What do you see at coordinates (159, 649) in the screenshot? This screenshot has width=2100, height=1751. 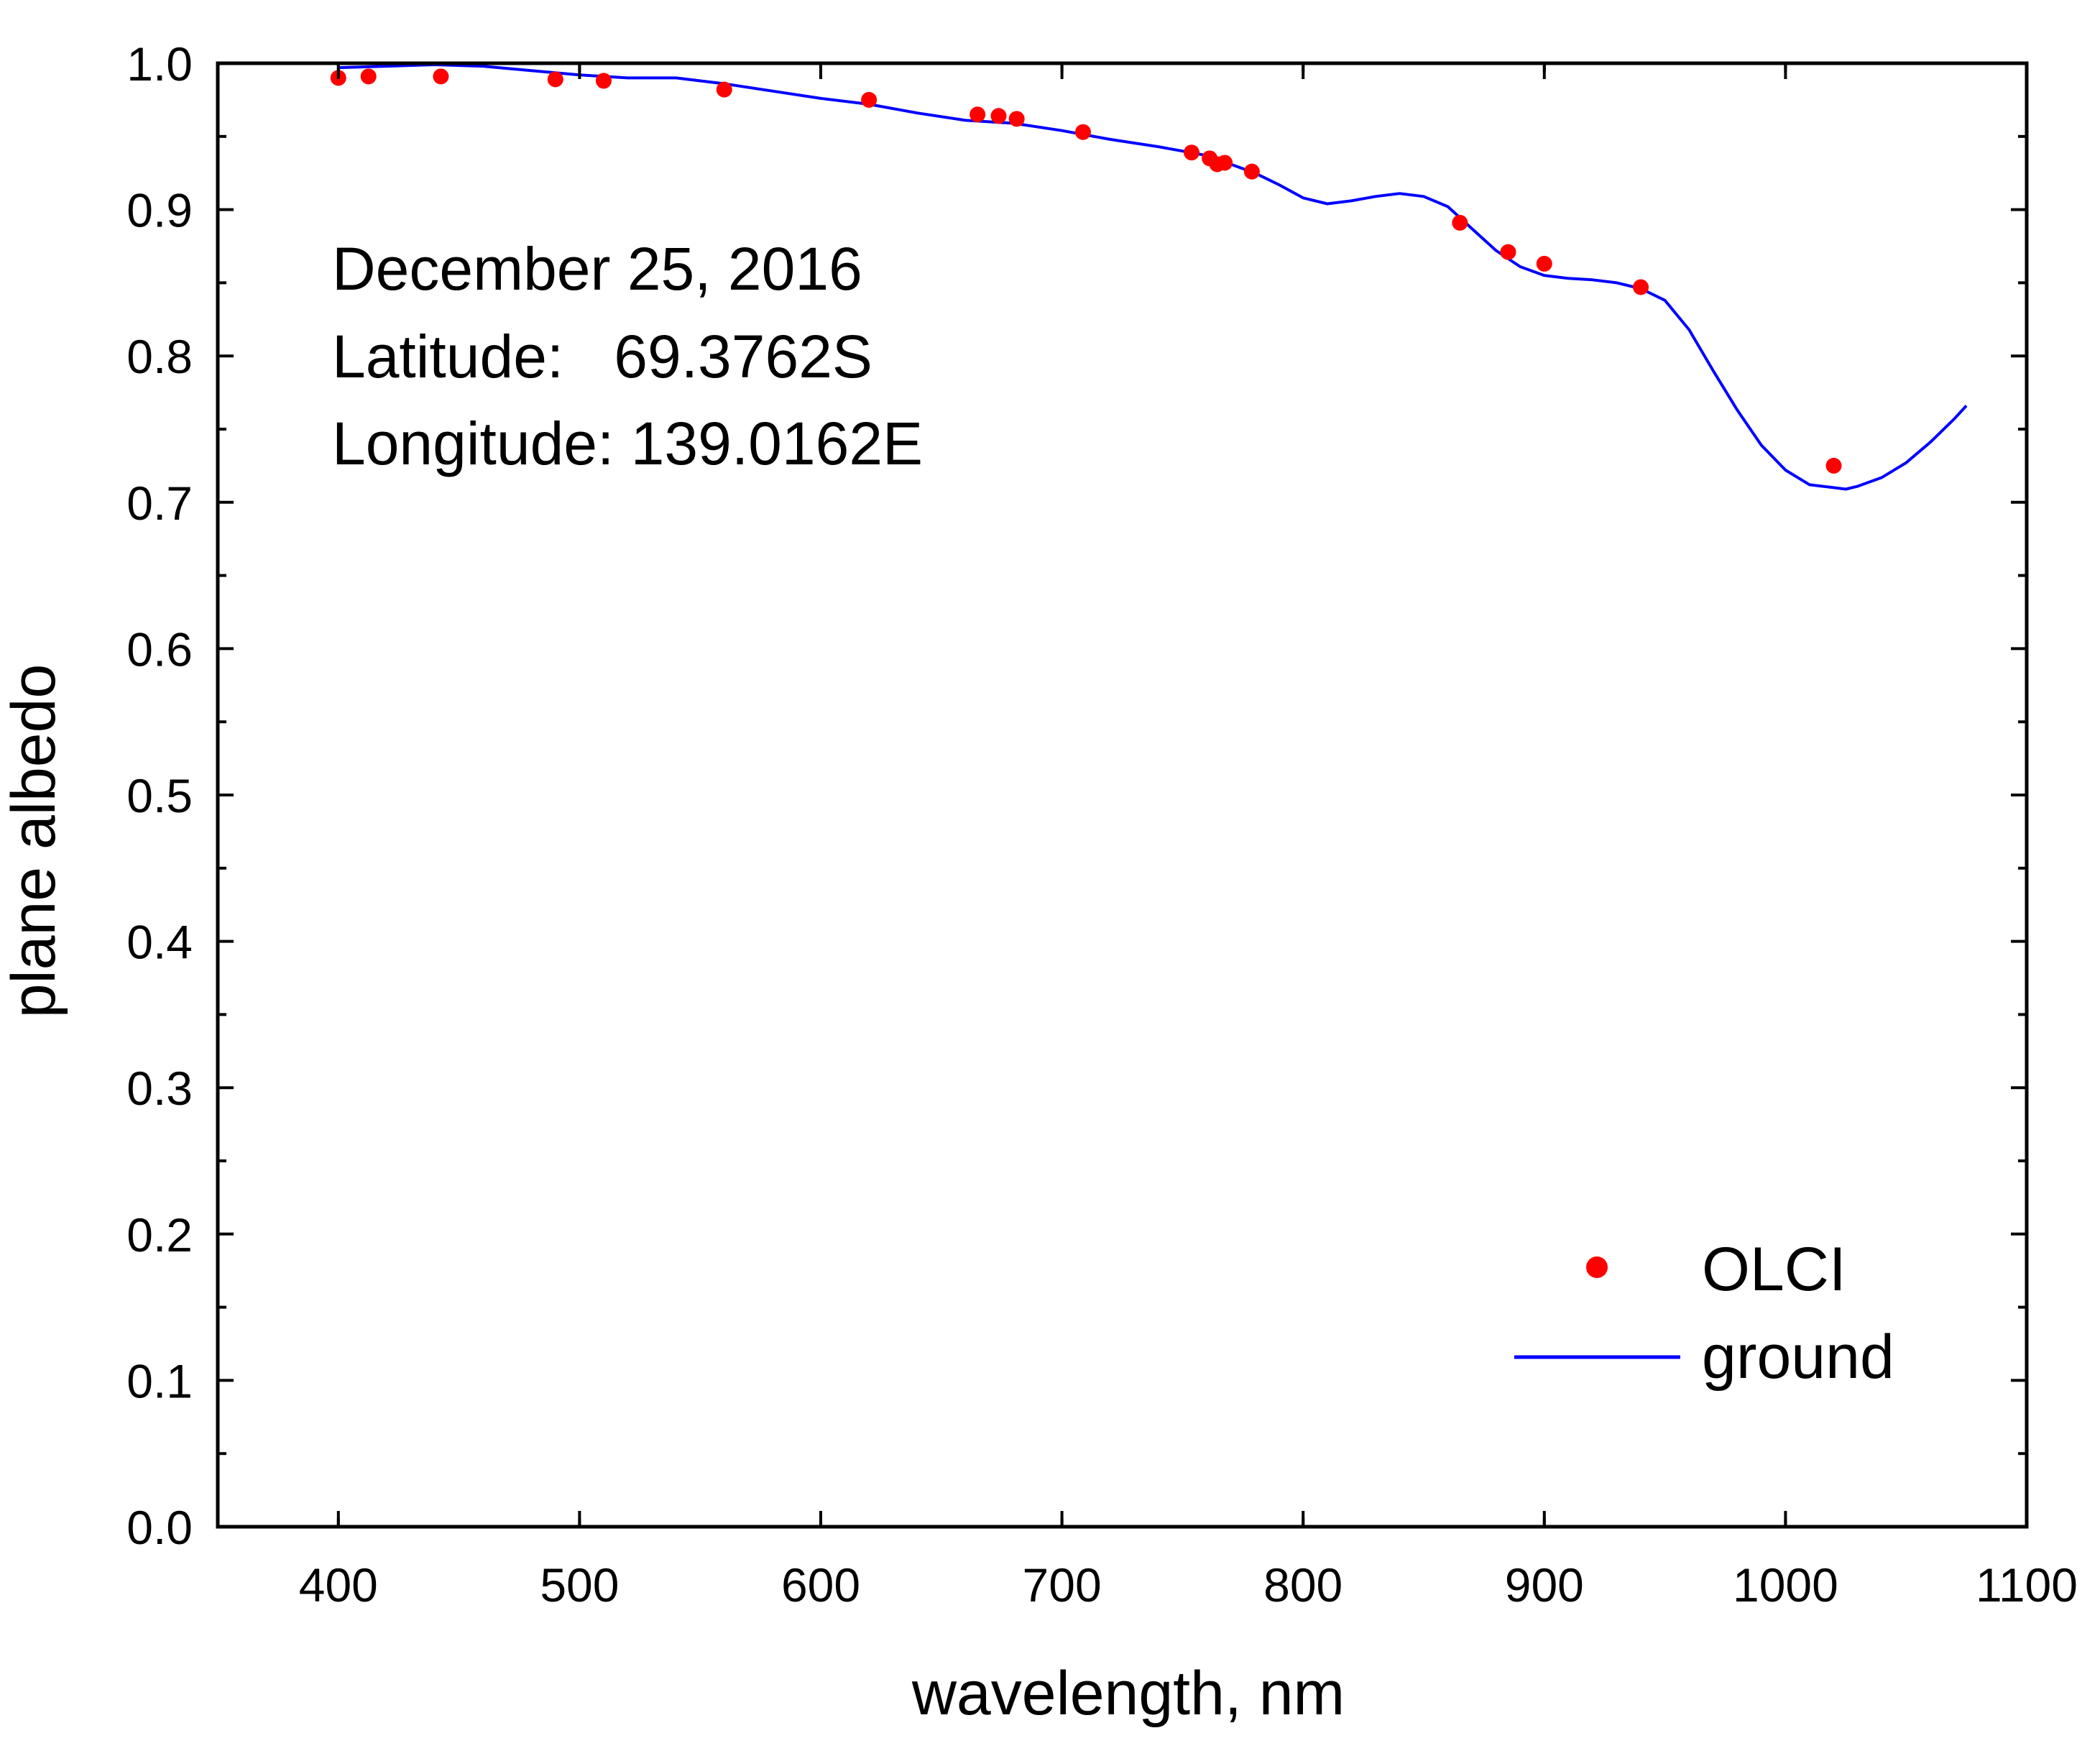 I see `y-tick-label: 0.6` at bounding box center [159, 649].